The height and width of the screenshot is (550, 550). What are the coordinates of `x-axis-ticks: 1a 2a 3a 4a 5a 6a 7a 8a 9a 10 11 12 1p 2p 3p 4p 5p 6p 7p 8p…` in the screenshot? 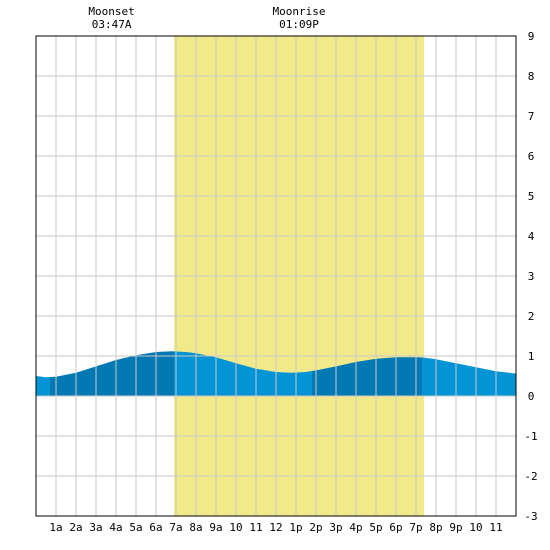 It's located at (275, 527).